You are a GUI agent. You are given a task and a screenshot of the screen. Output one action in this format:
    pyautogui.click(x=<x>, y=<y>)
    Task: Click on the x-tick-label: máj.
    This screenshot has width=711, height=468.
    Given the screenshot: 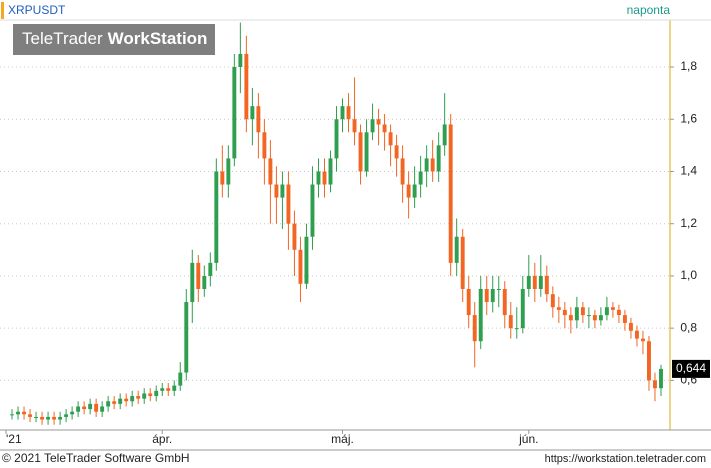 What is the action you would take?
    pyautogui.click(x=342, y=439)
    